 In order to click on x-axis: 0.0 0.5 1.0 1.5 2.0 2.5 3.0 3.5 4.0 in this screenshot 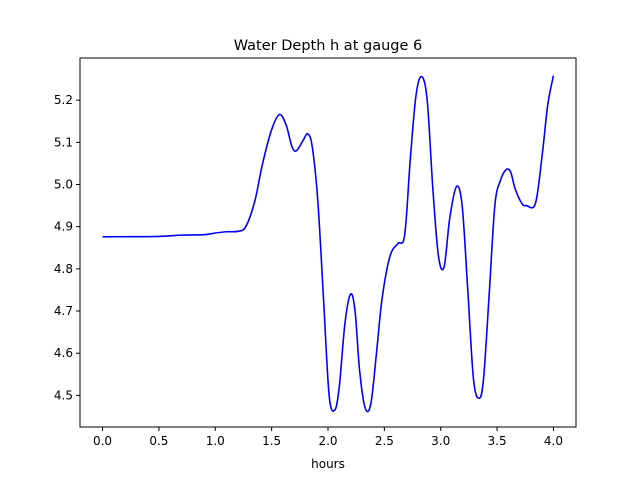, I will do `click(328, 437)`.